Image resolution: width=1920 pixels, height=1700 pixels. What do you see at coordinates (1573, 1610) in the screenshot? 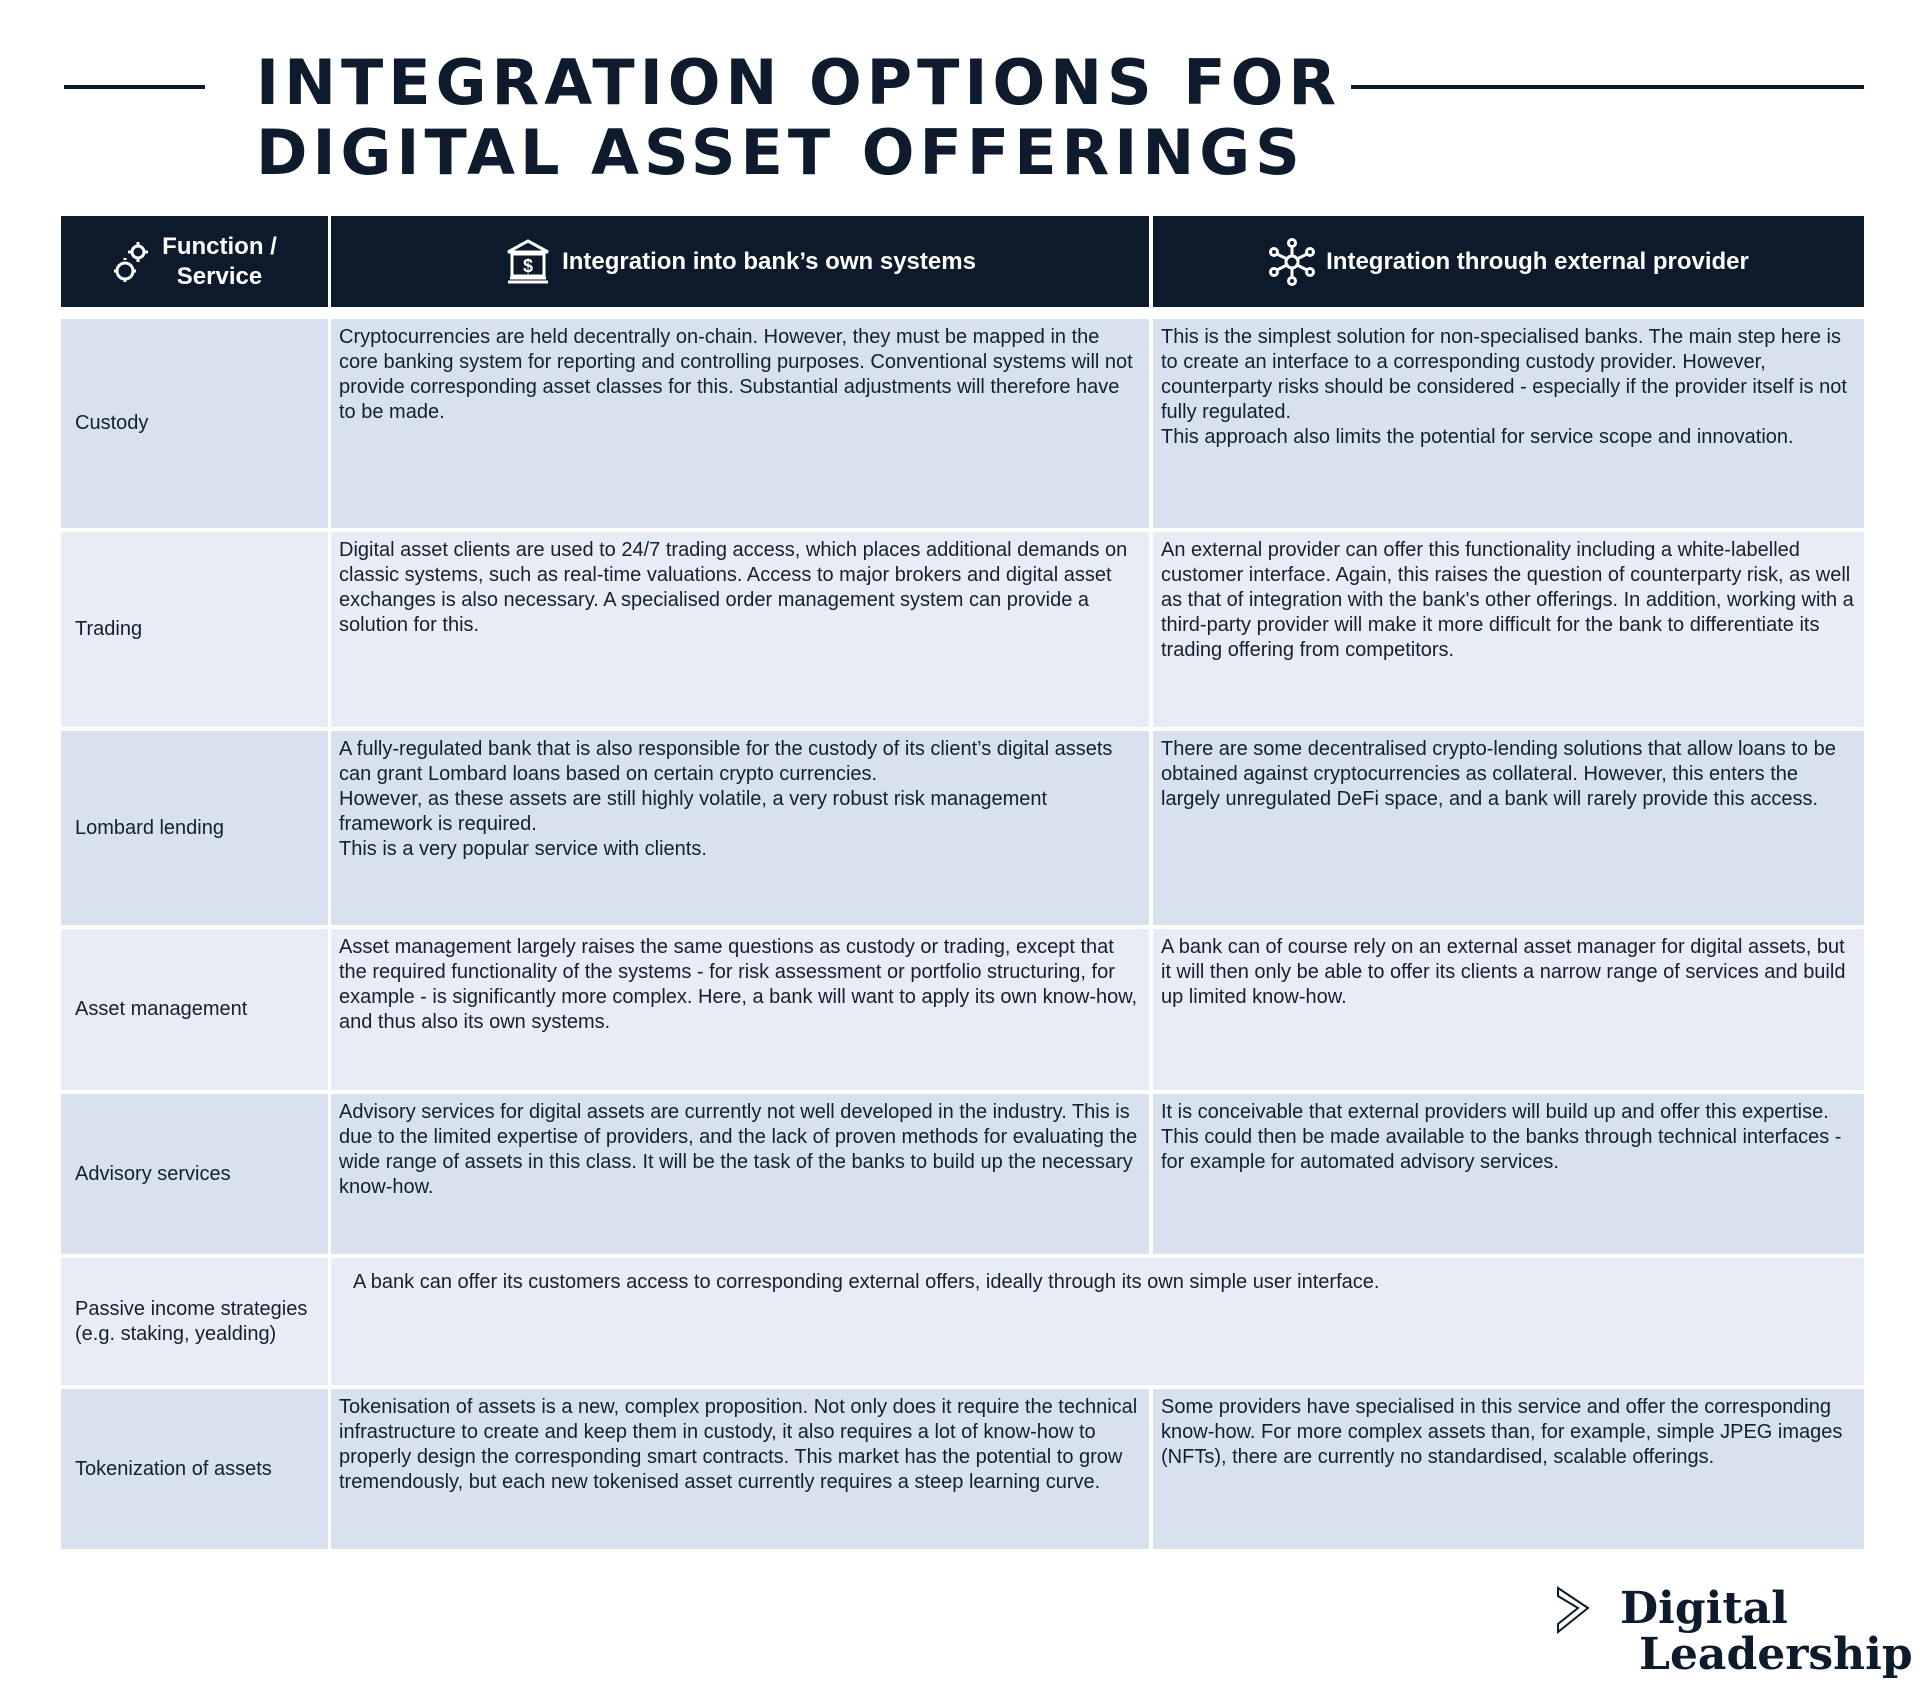
I see `chevron-right-icon` at bounding box center [1573, 1610].